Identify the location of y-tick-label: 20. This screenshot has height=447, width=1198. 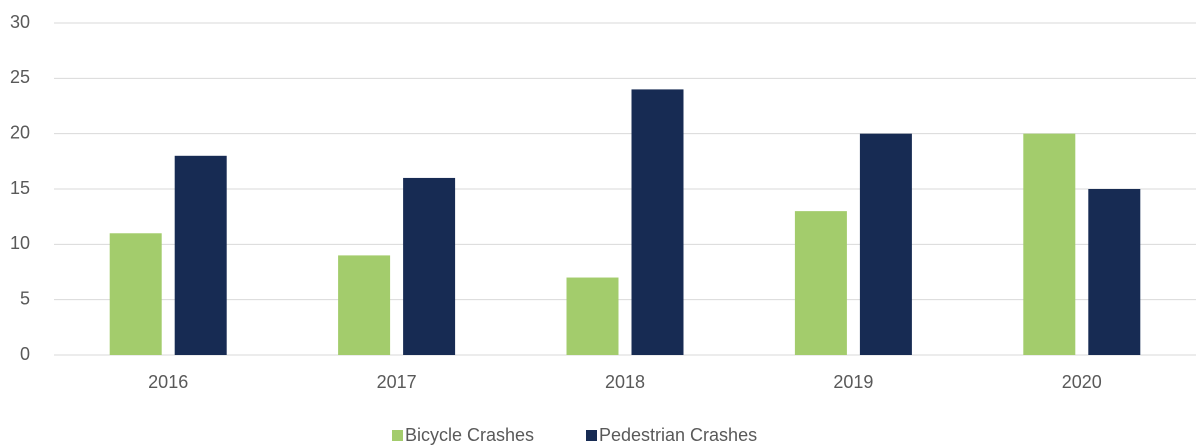
(20, 132).